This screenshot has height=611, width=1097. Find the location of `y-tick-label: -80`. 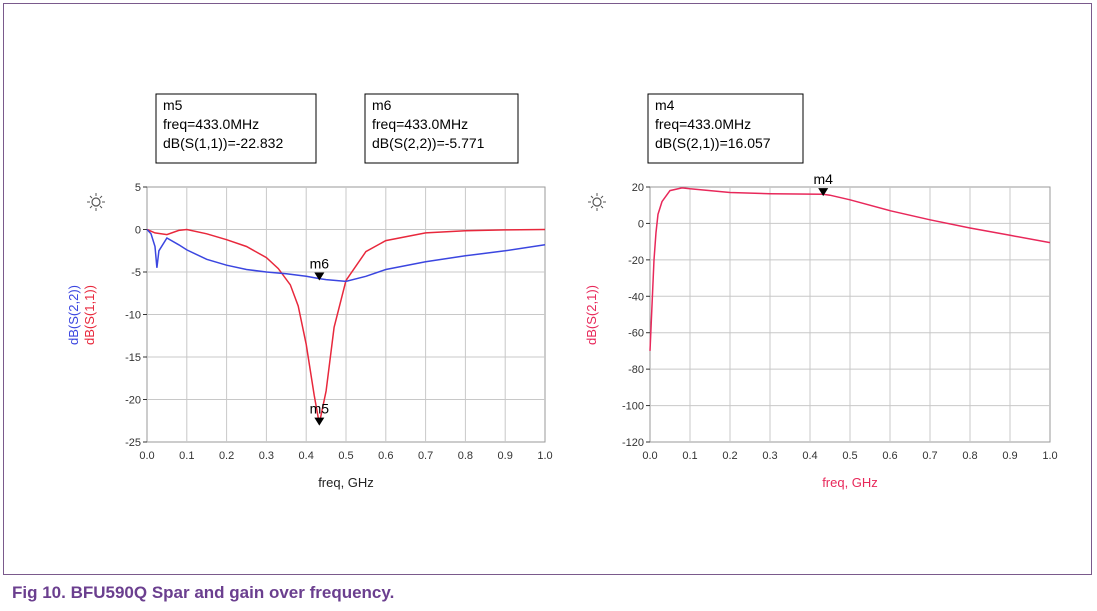

y-tick-label: -80 is located at coordinates (636, 370).